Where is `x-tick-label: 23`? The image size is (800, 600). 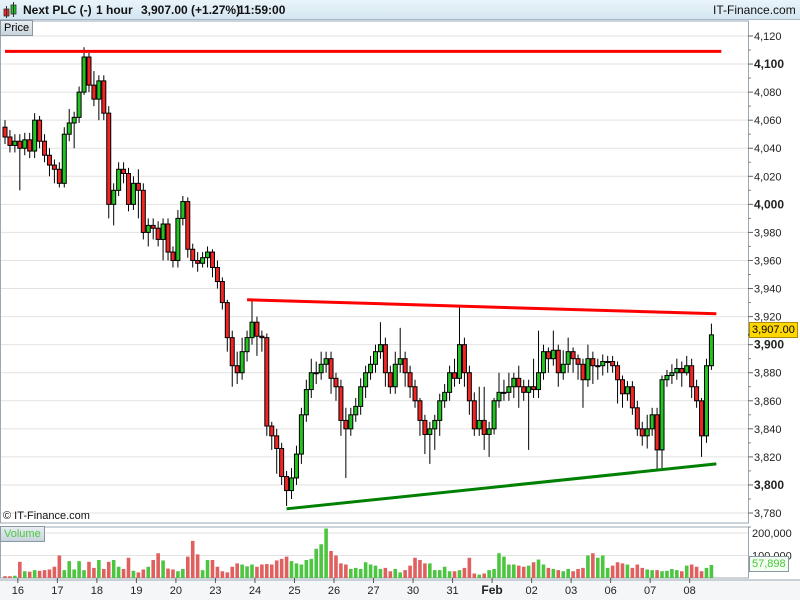 x-tick-label: 23 is located at coordinates (215, 591).